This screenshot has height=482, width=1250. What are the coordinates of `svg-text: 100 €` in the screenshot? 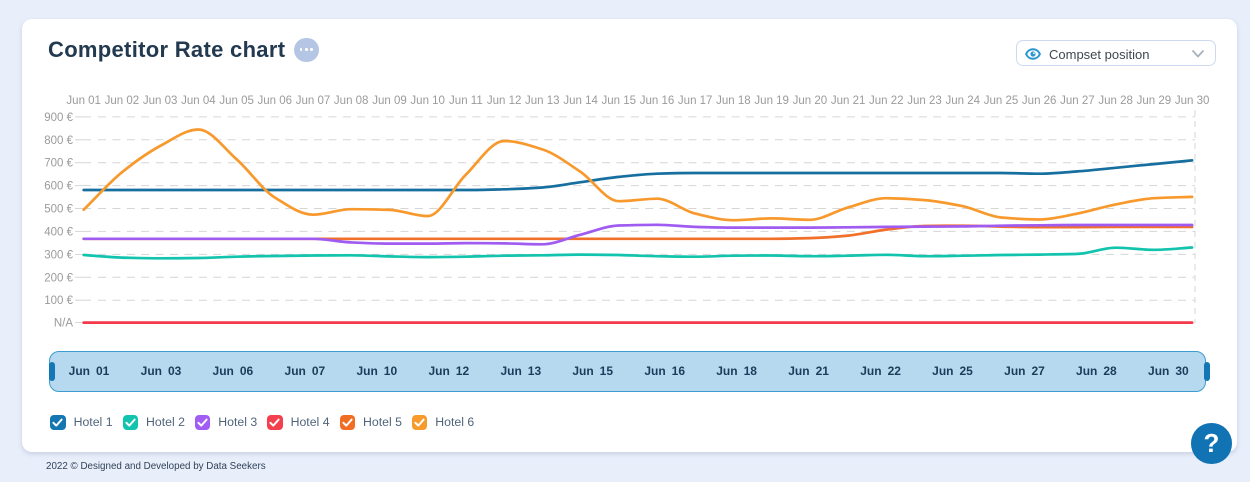 It's located at (58, 301).